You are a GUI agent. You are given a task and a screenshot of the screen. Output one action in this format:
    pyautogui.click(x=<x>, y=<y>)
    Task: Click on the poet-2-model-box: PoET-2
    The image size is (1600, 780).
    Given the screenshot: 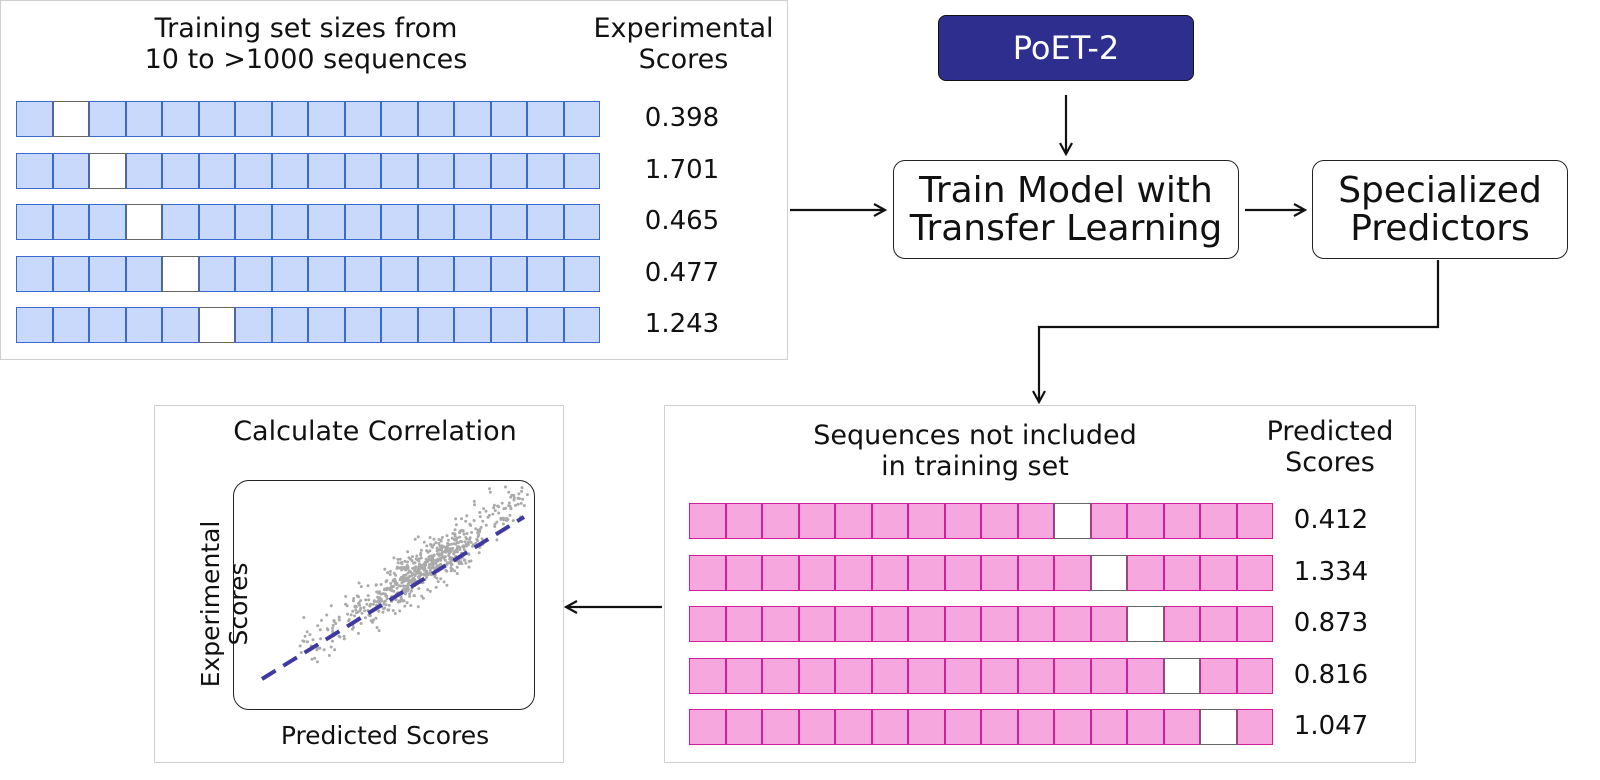 What is the action you would take?
    pyautogui.click(x=1066, y=48)
    